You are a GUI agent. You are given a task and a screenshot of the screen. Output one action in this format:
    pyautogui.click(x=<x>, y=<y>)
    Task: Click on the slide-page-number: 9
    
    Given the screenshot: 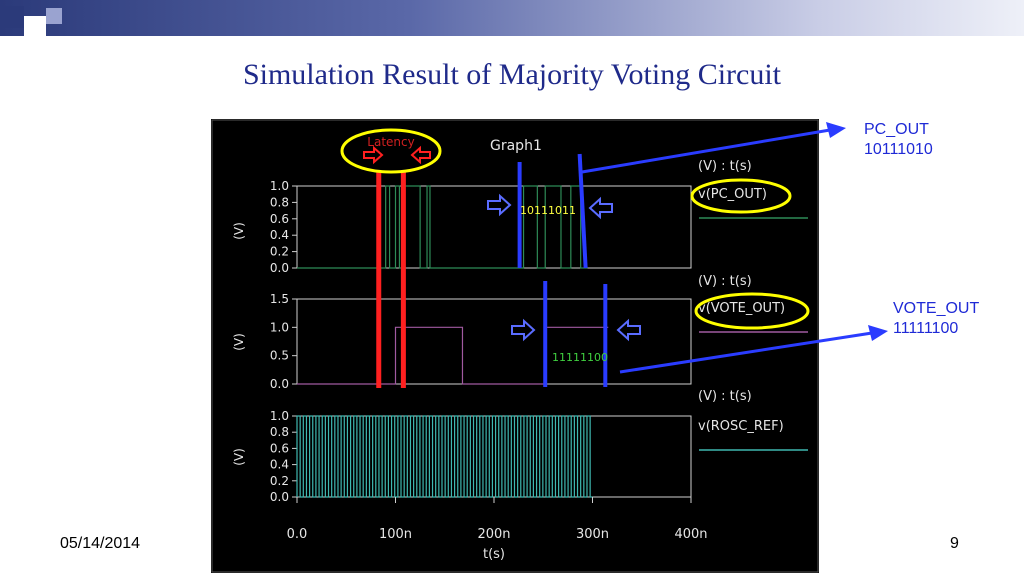 What is the action you would take?
    pyautogui.click(x=954, y=543)
    